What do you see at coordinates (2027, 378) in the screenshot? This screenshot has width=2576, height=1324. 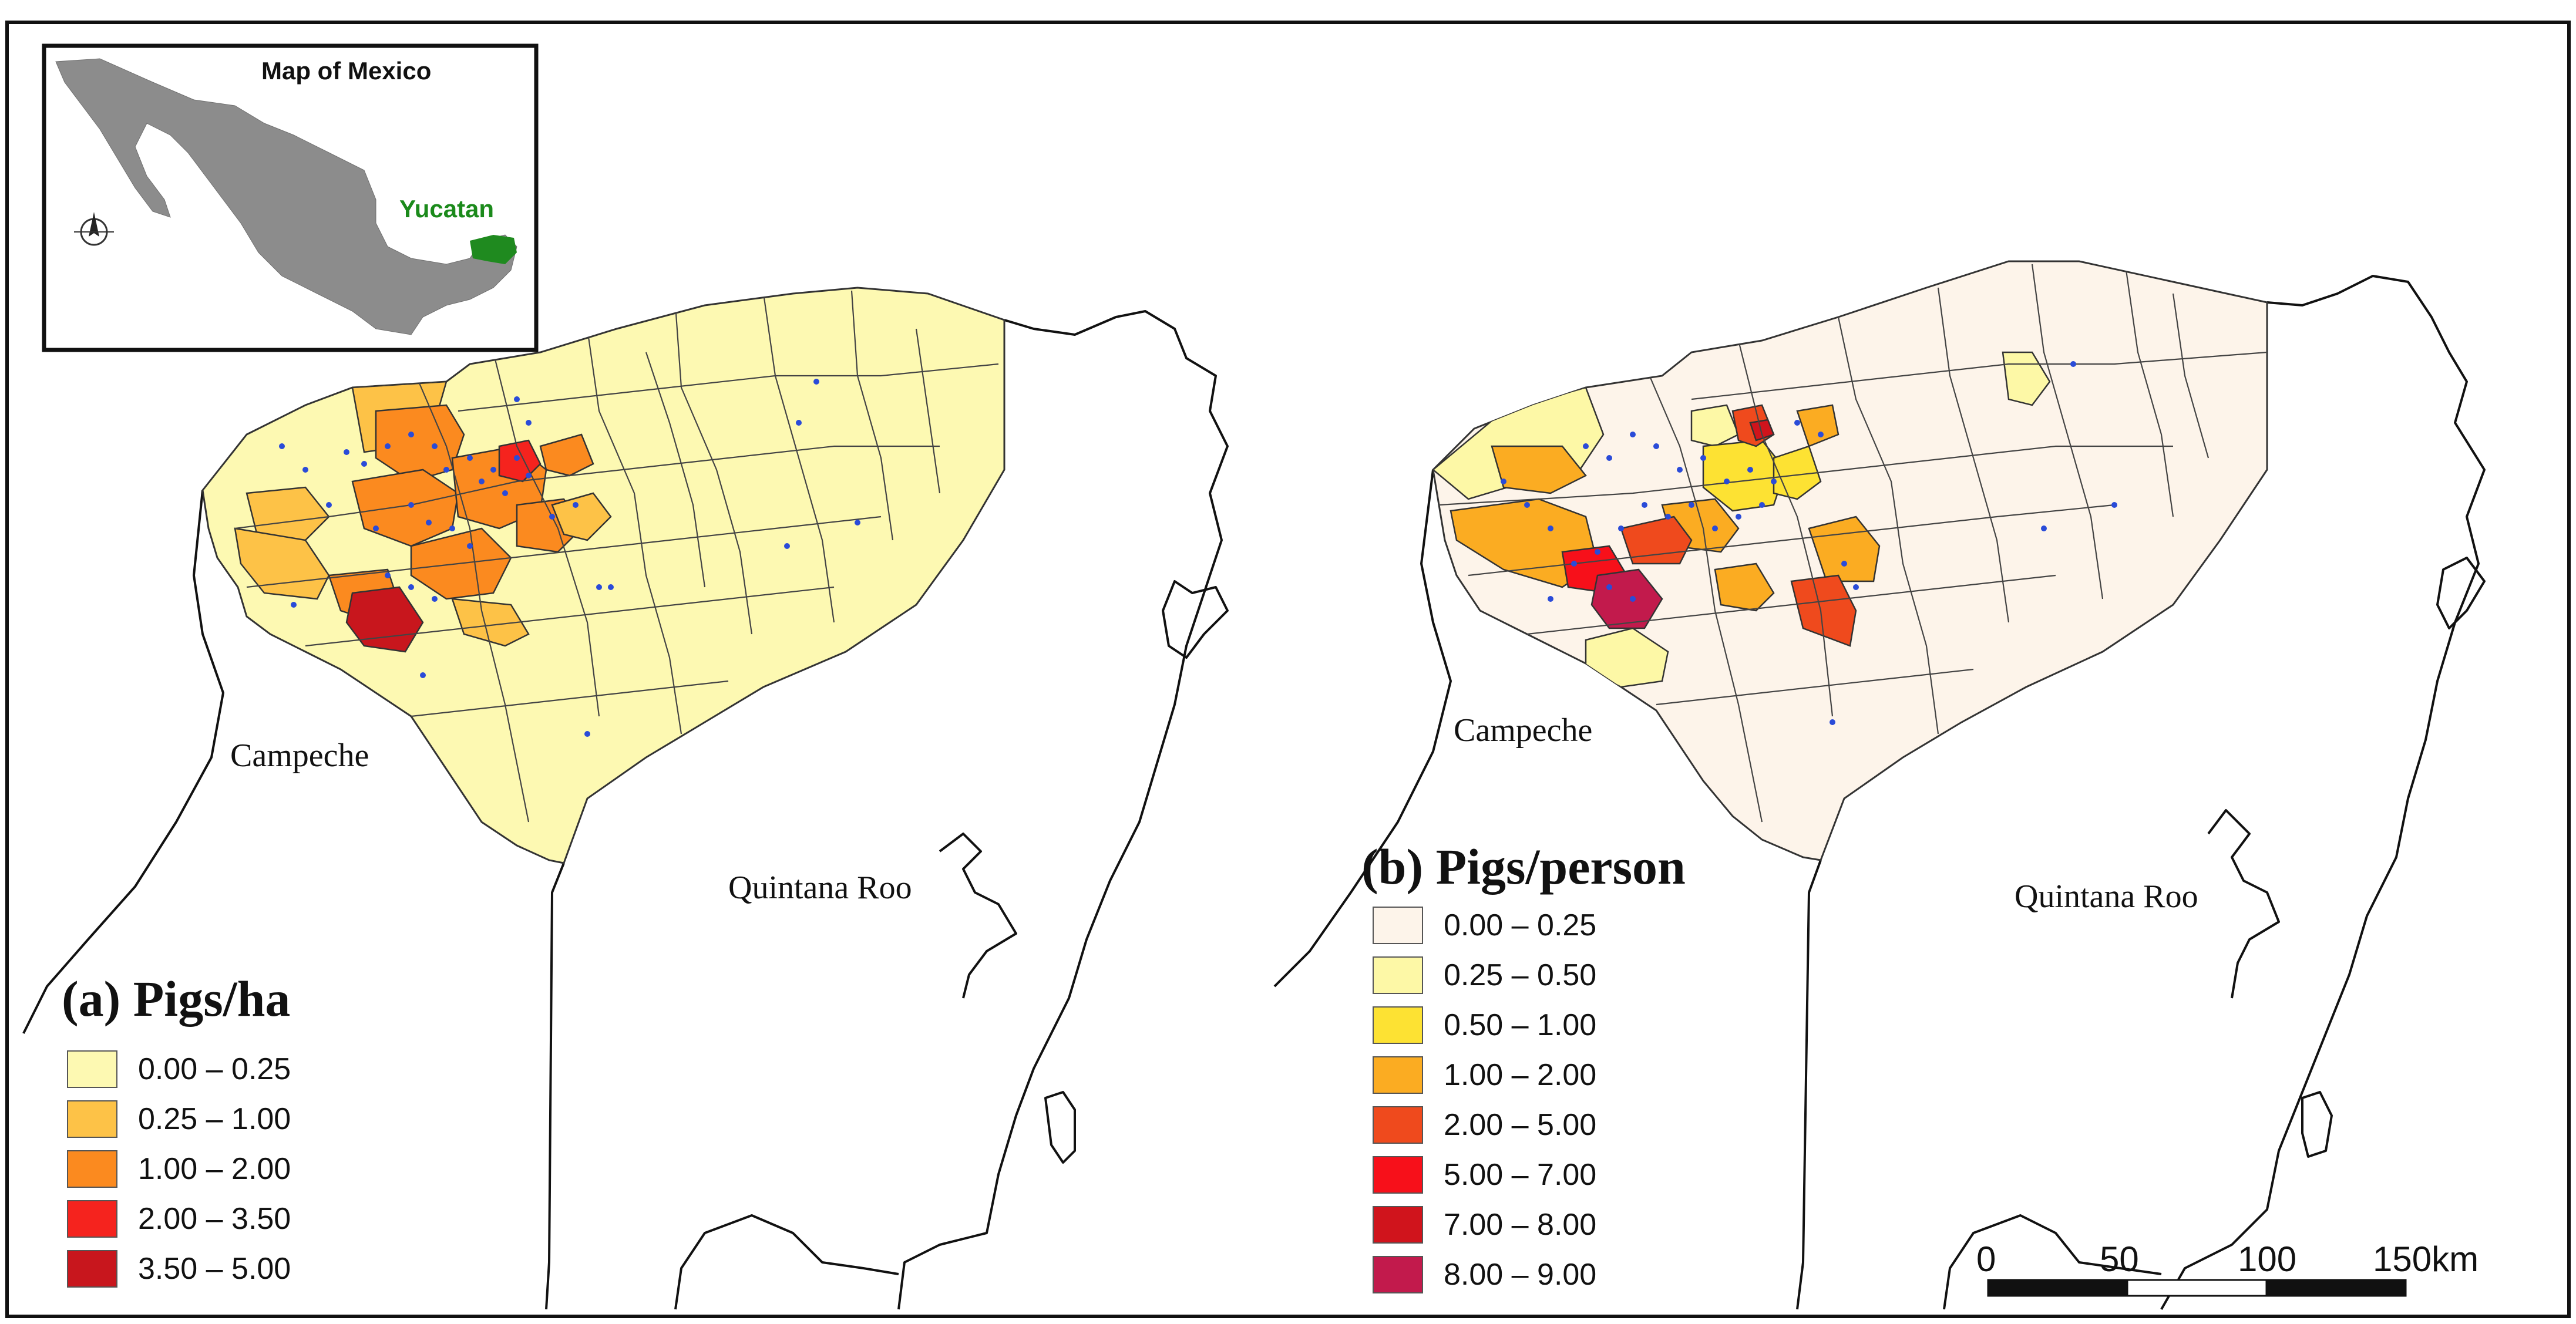 I see `panel-b-muni-north-east` at bounding box center [2027, 378].